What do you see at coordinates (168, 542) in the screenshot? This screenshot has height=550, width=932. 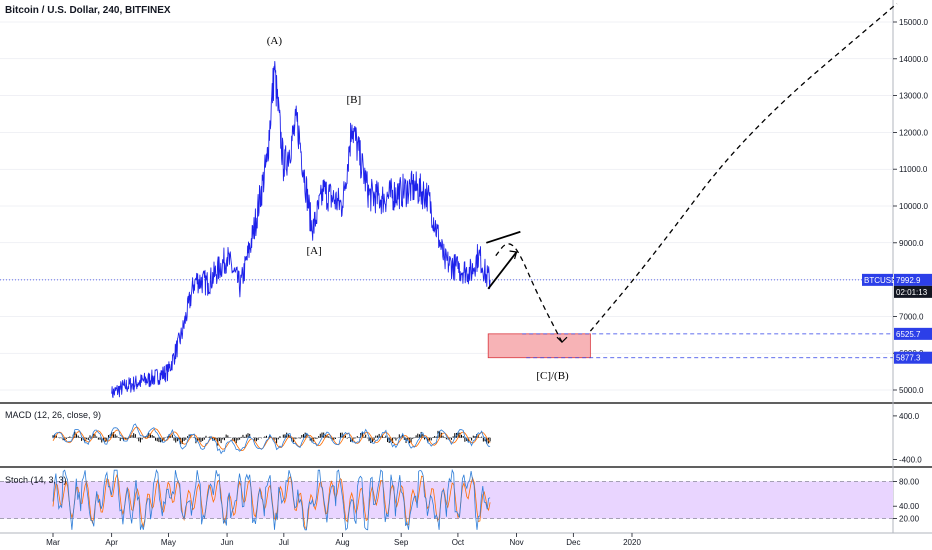 I see `time-tick-label: May` at bounding box center [168, 542].